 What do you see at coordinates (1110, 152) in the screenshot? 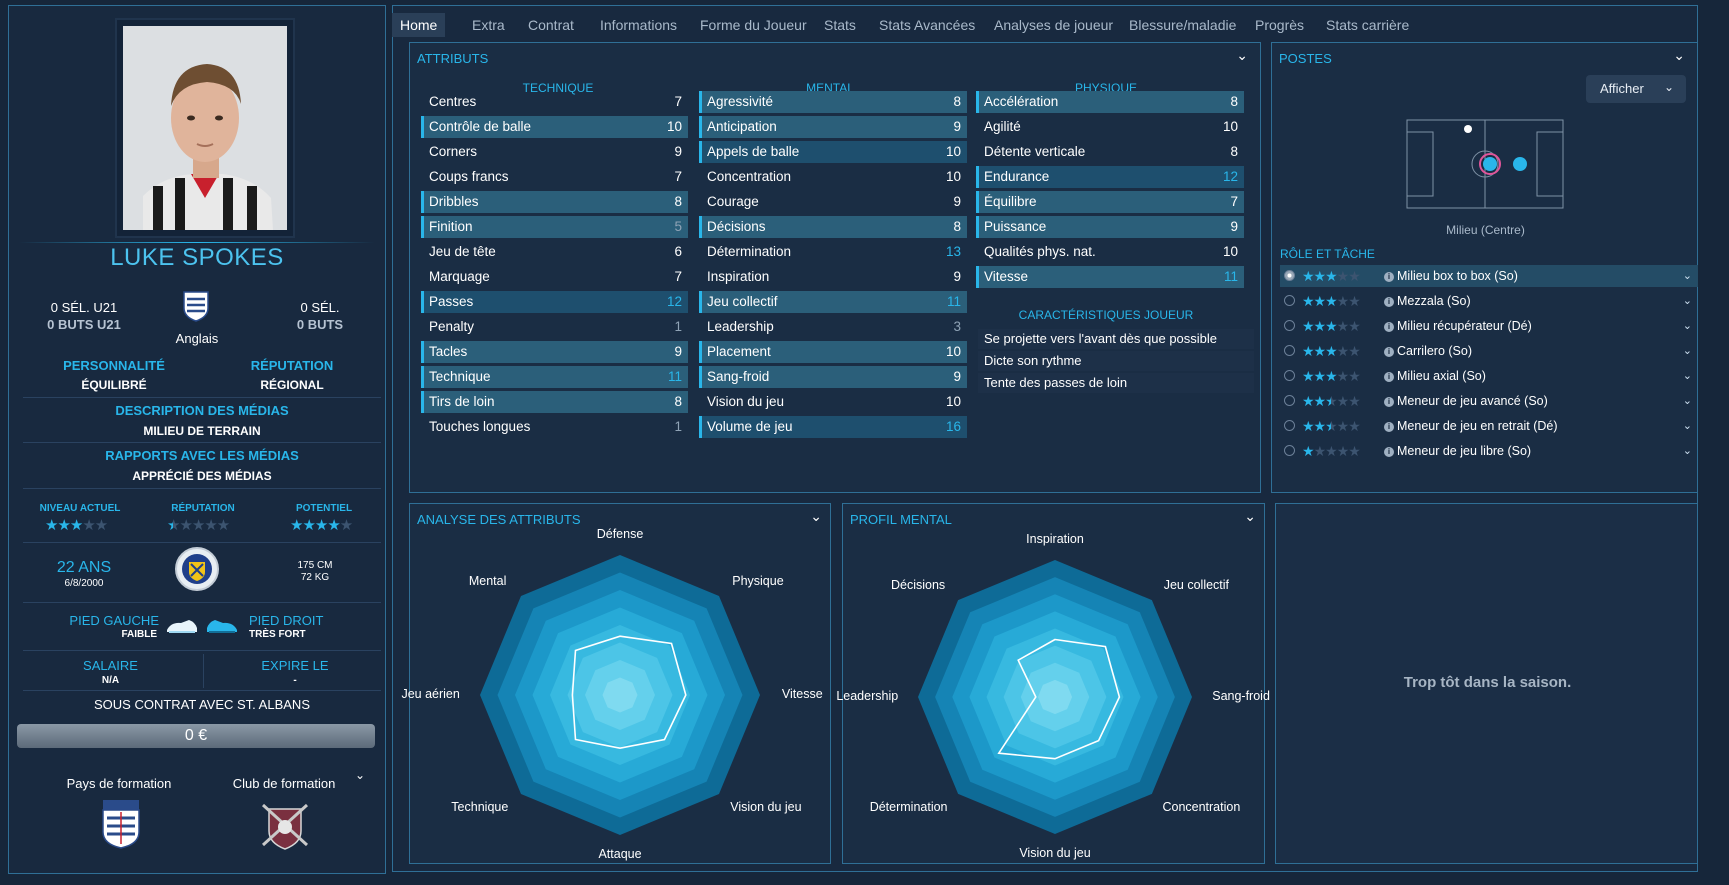
I see `attribute-row: Détente verticale 8` at bounding box center [1110, 152].